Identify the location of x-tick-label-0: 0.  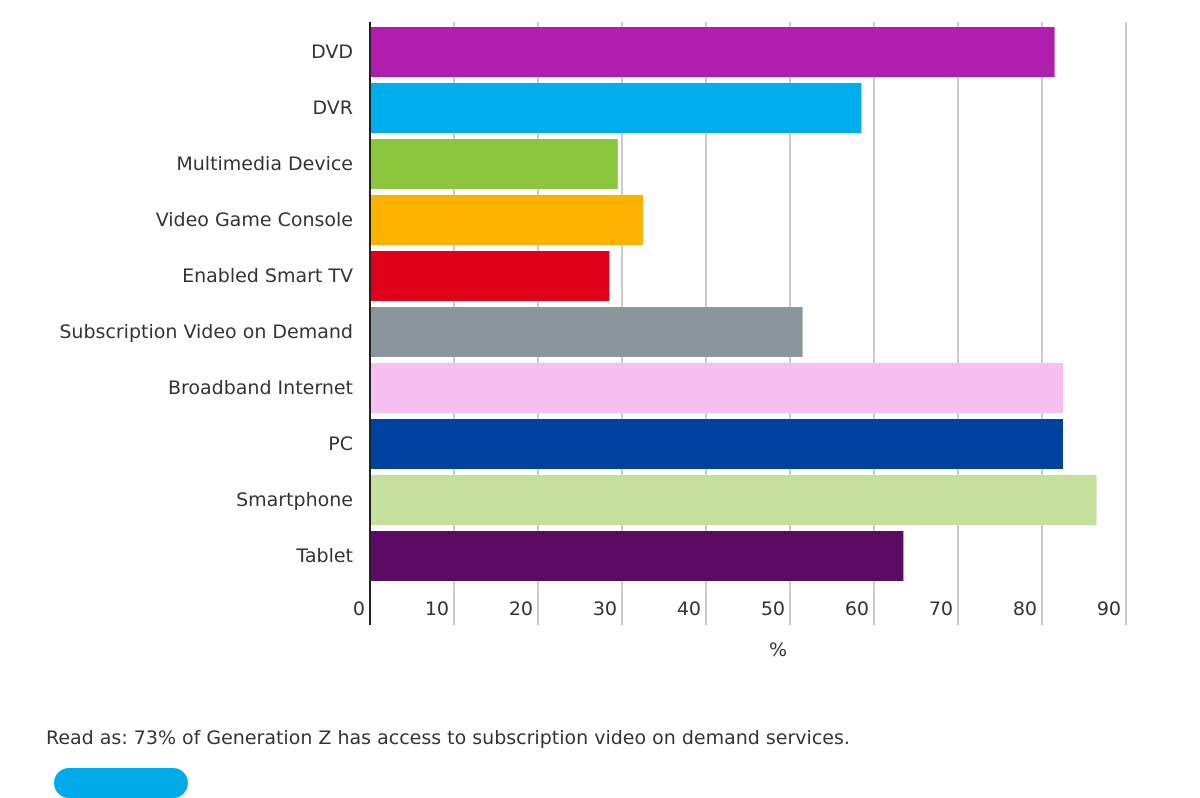
(359, 609).